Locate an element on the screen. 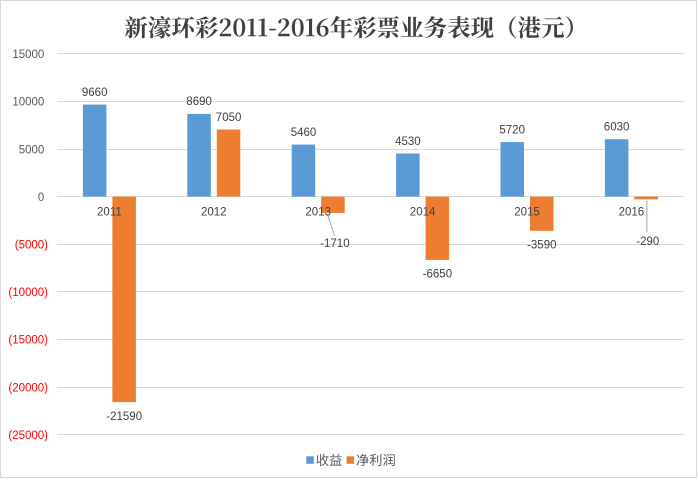 This screenshot has height=485, width=698. svg-text: 5720 is located at coordinates (512, 130).